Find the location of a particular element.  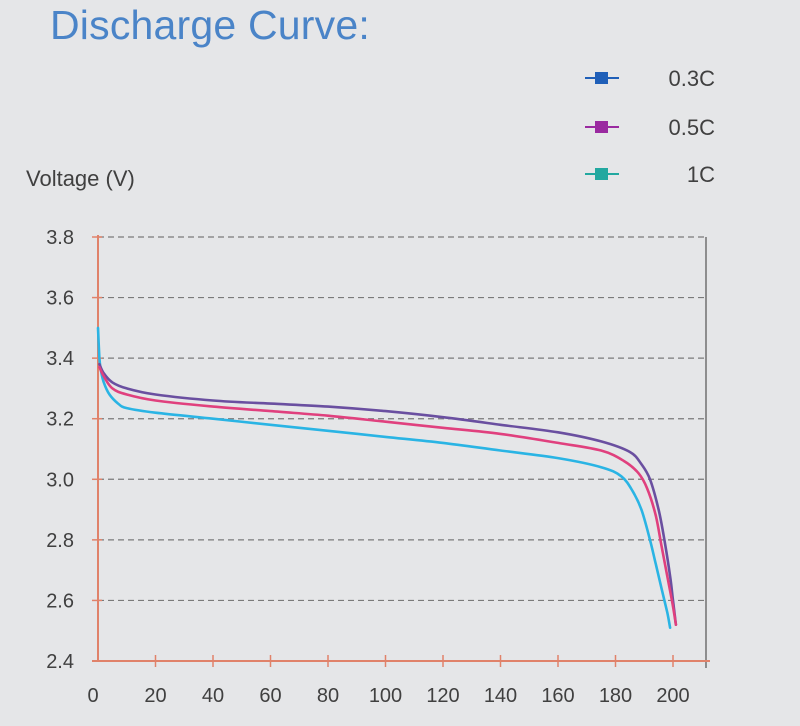

x-tick-label: 160 is located at coordinates (557, 696).